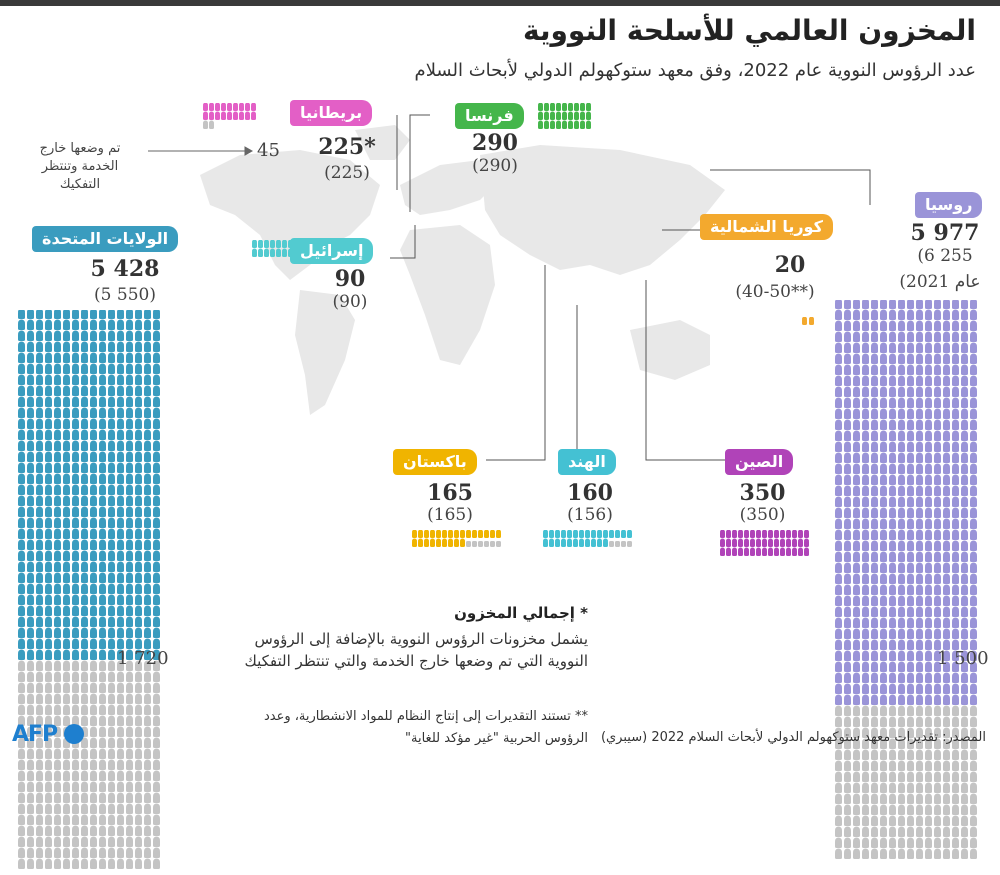 The height and width of the screenshot is (875, 1000). I want to click on retired-note: تم وضعها خارج الخدمة وتنتظر التفكيك, so click(80, 166).